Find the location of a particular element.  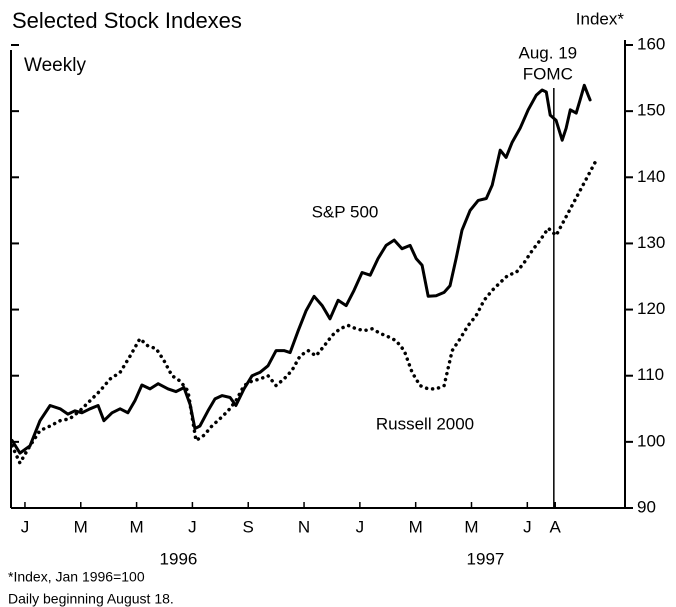

y-tick-label: 90 is located at coordinates (646, 506).